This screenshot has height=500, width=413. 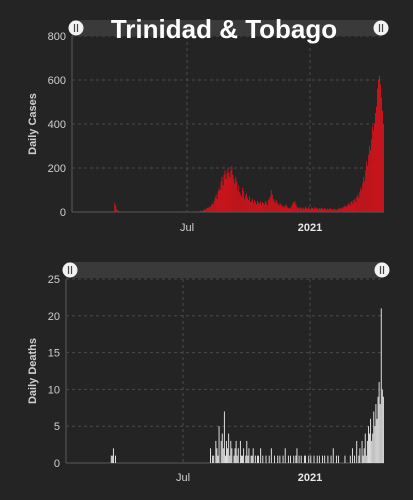 I want to click on cases-range-slider, so click(x=228, y=28).